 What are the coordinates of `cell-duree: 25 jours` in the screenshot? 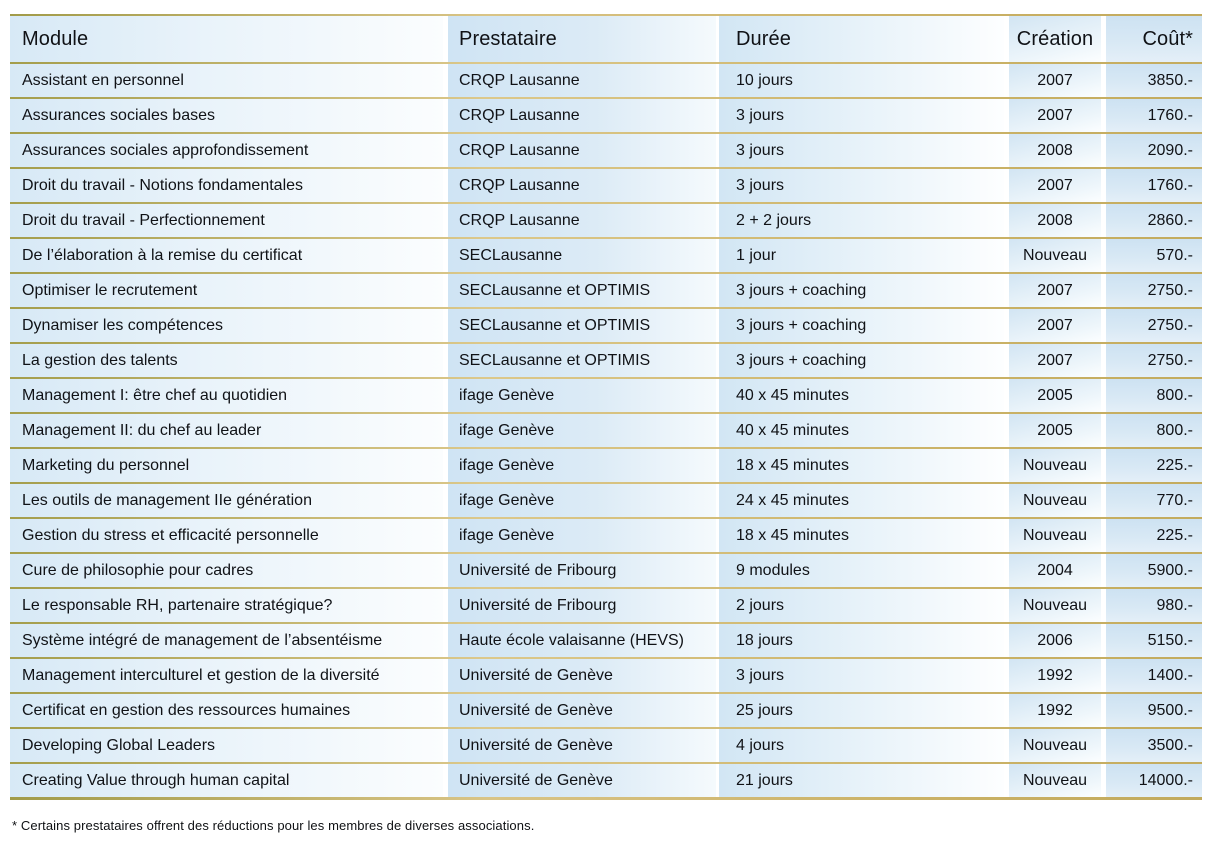 It's located at (861, 710).